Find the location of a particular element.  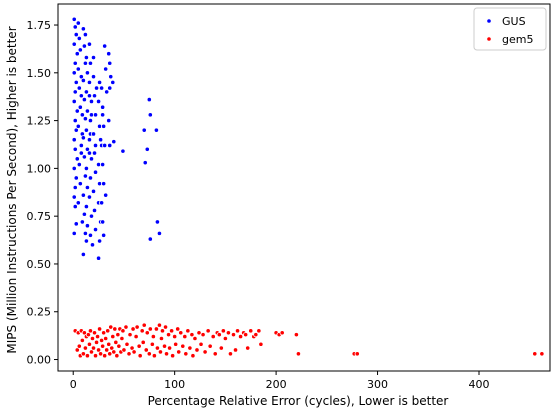

legend: GUS gem5 is located at coordinates (510, 29).